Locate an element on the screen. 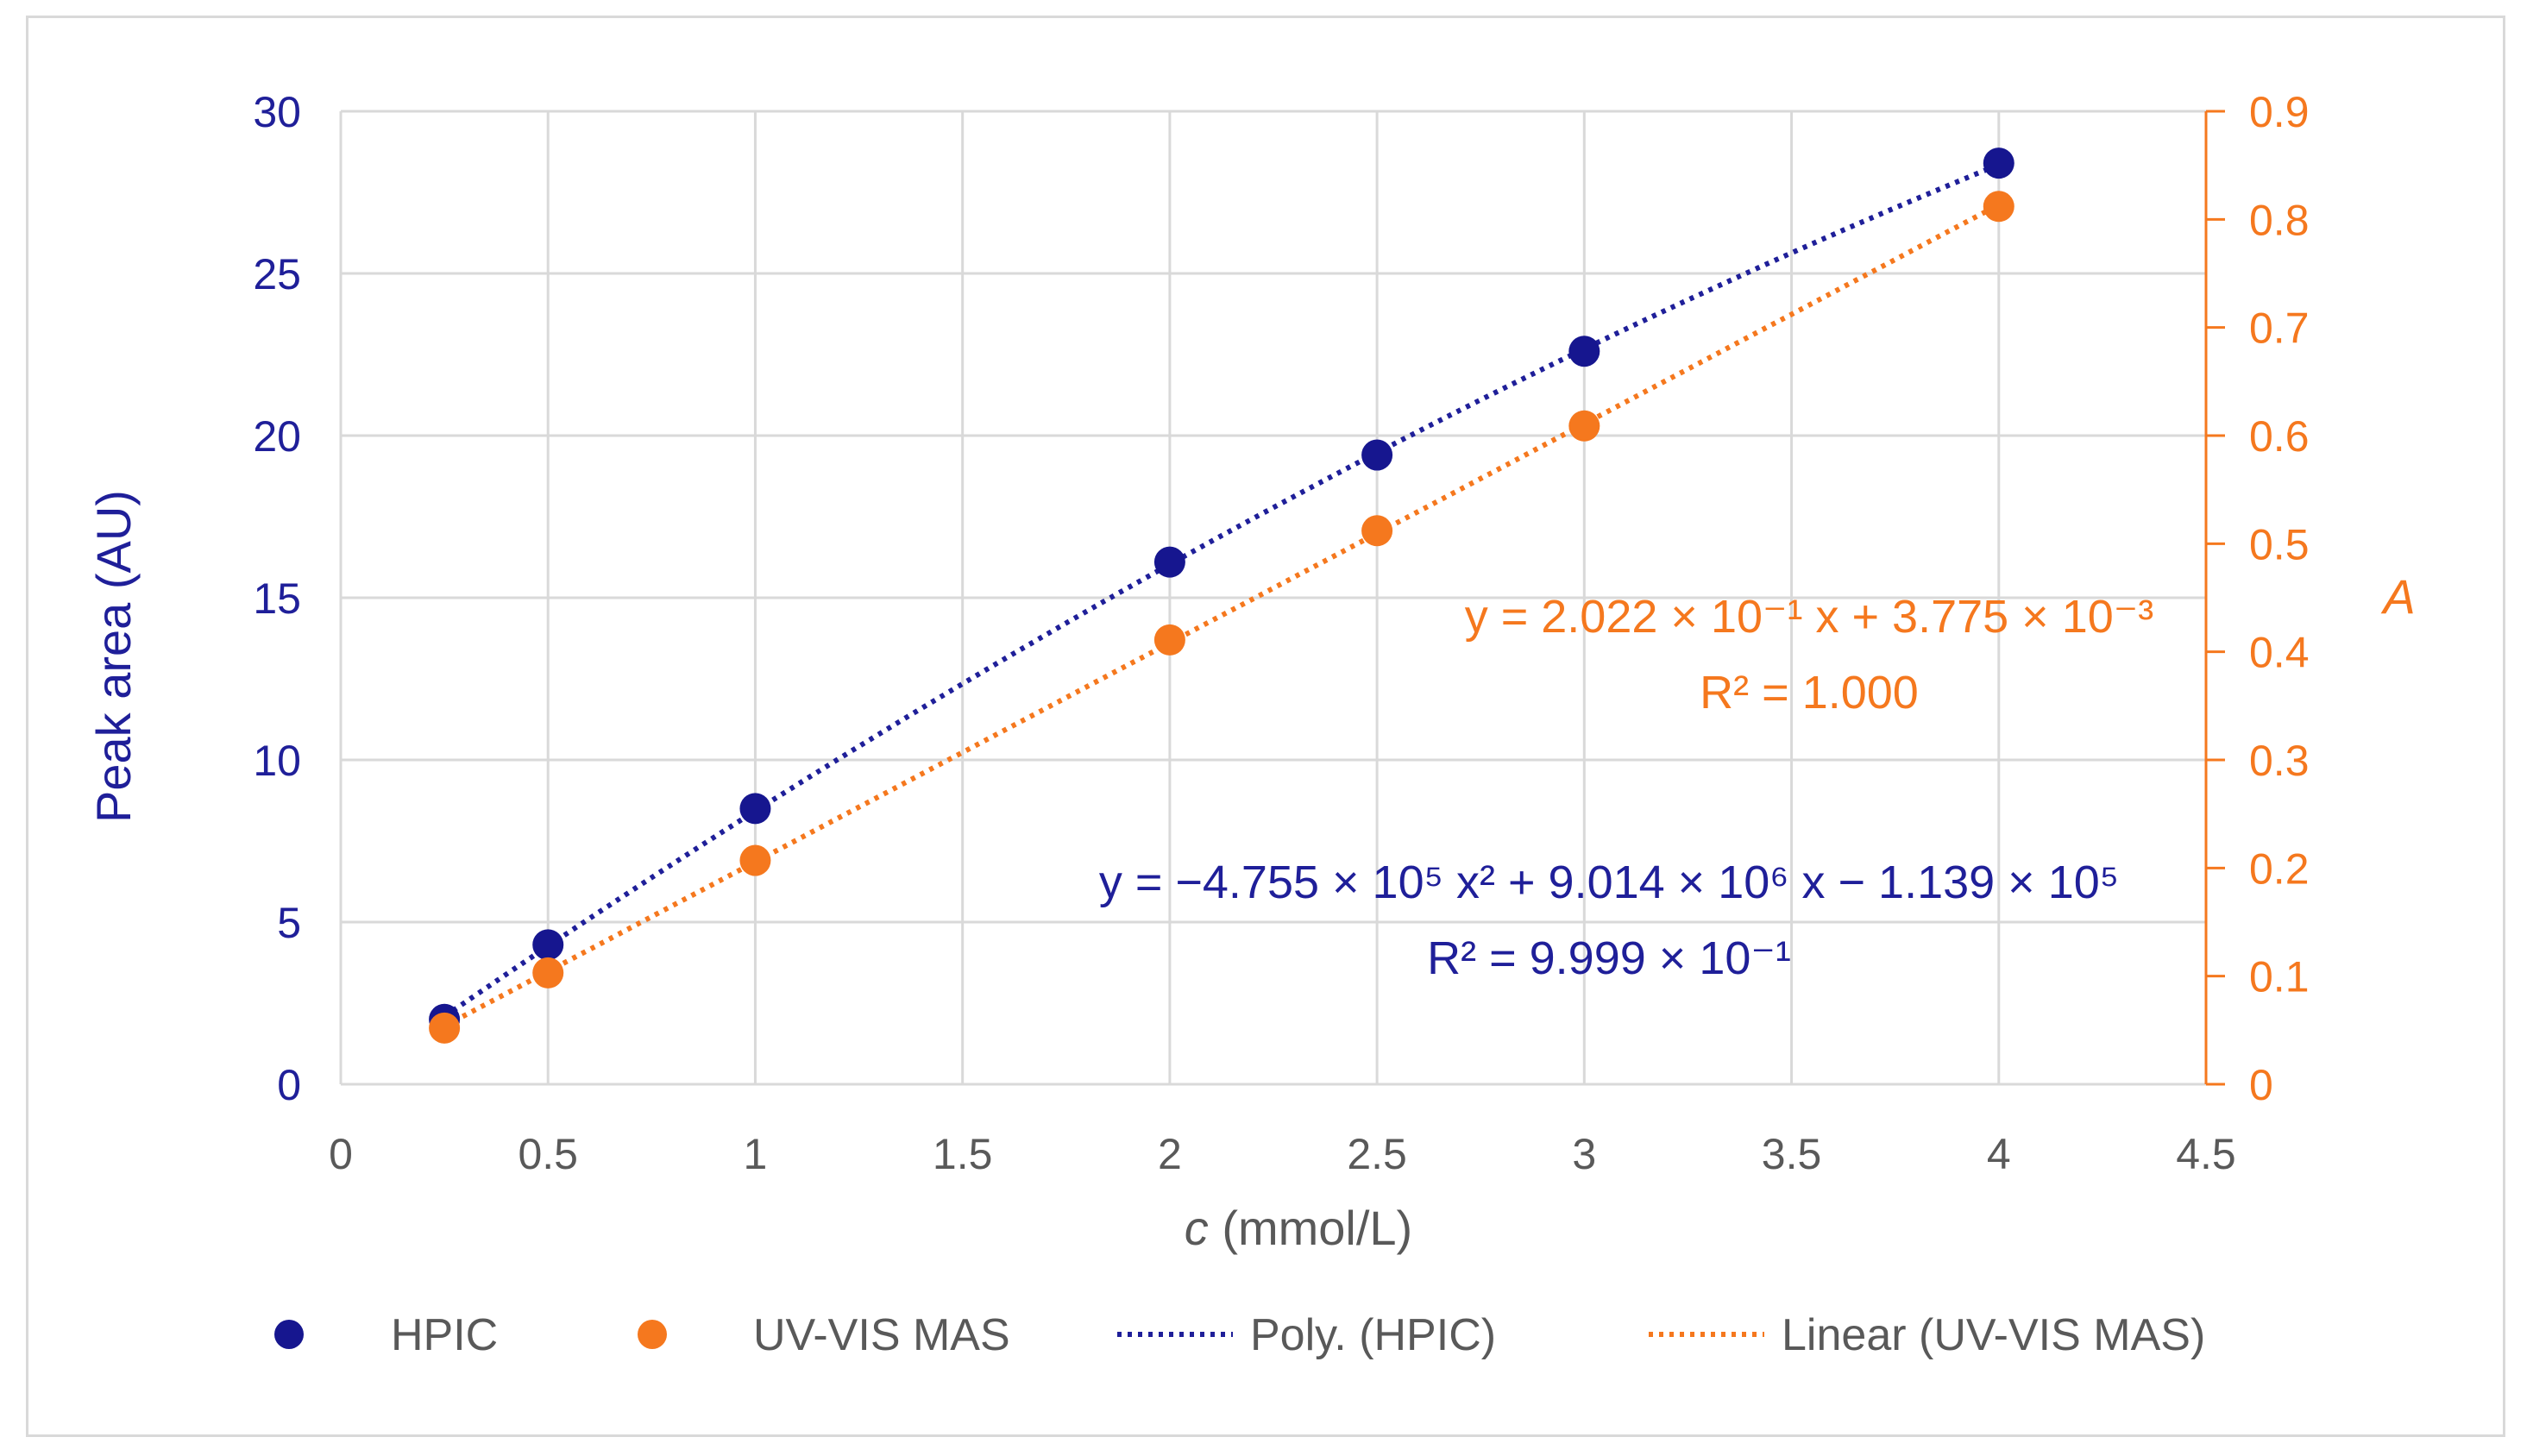  legend-label-poly: Poly. (HPIC) is located at coordinates (1373, 1335).